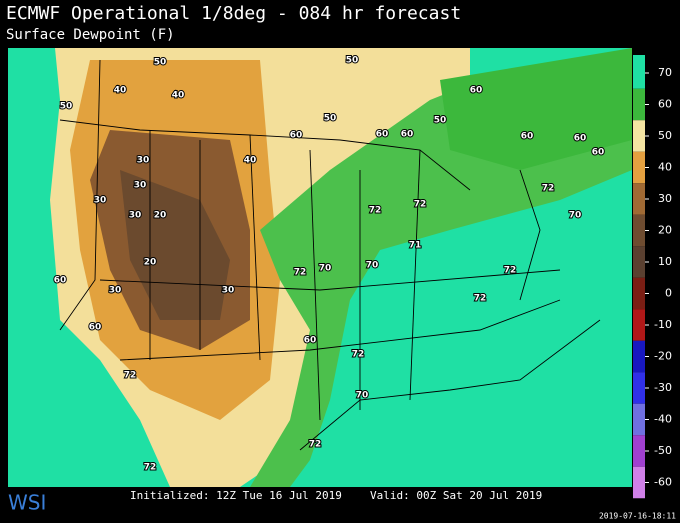 The image size is (680, 523). I want to click on region, so click(536, 109).